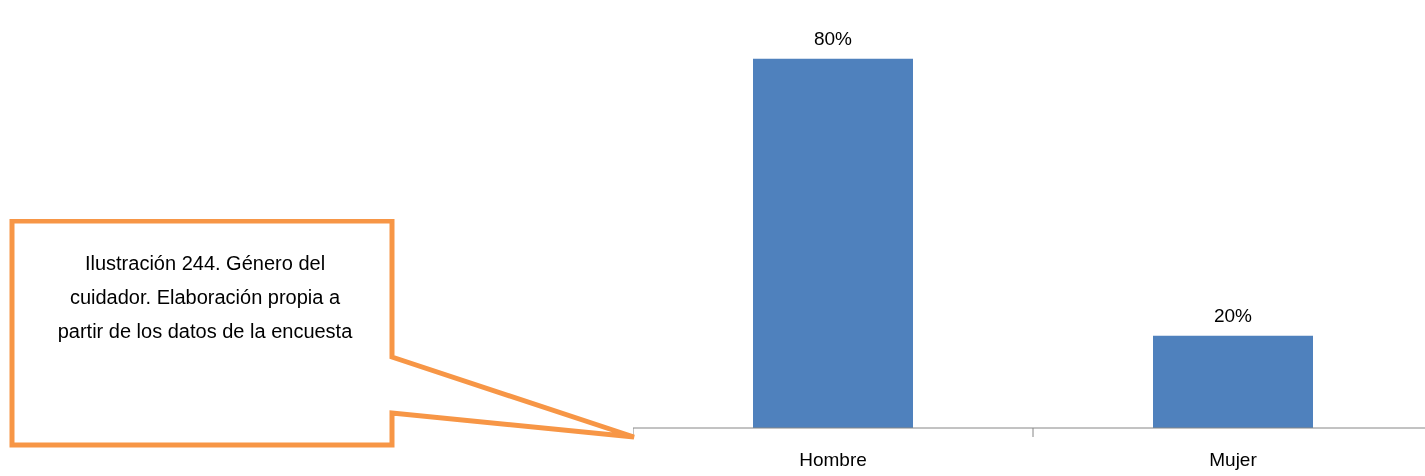 This screenshot has width=1425, height=476. I want to click on data-label: 20%, so click(1233, 315).